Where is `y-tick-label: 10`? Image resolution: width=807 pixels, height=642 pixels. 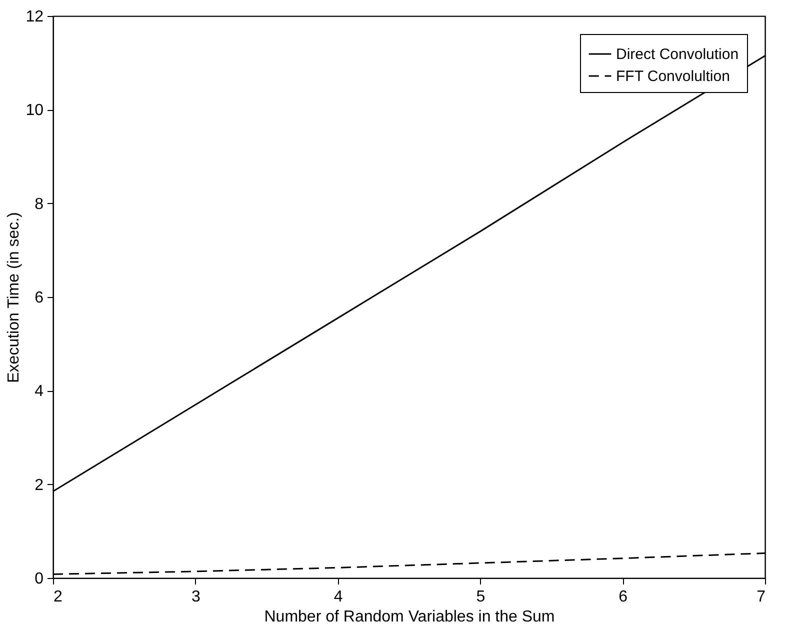 y-tick-label: 10 is located at coordinates (35, 111).